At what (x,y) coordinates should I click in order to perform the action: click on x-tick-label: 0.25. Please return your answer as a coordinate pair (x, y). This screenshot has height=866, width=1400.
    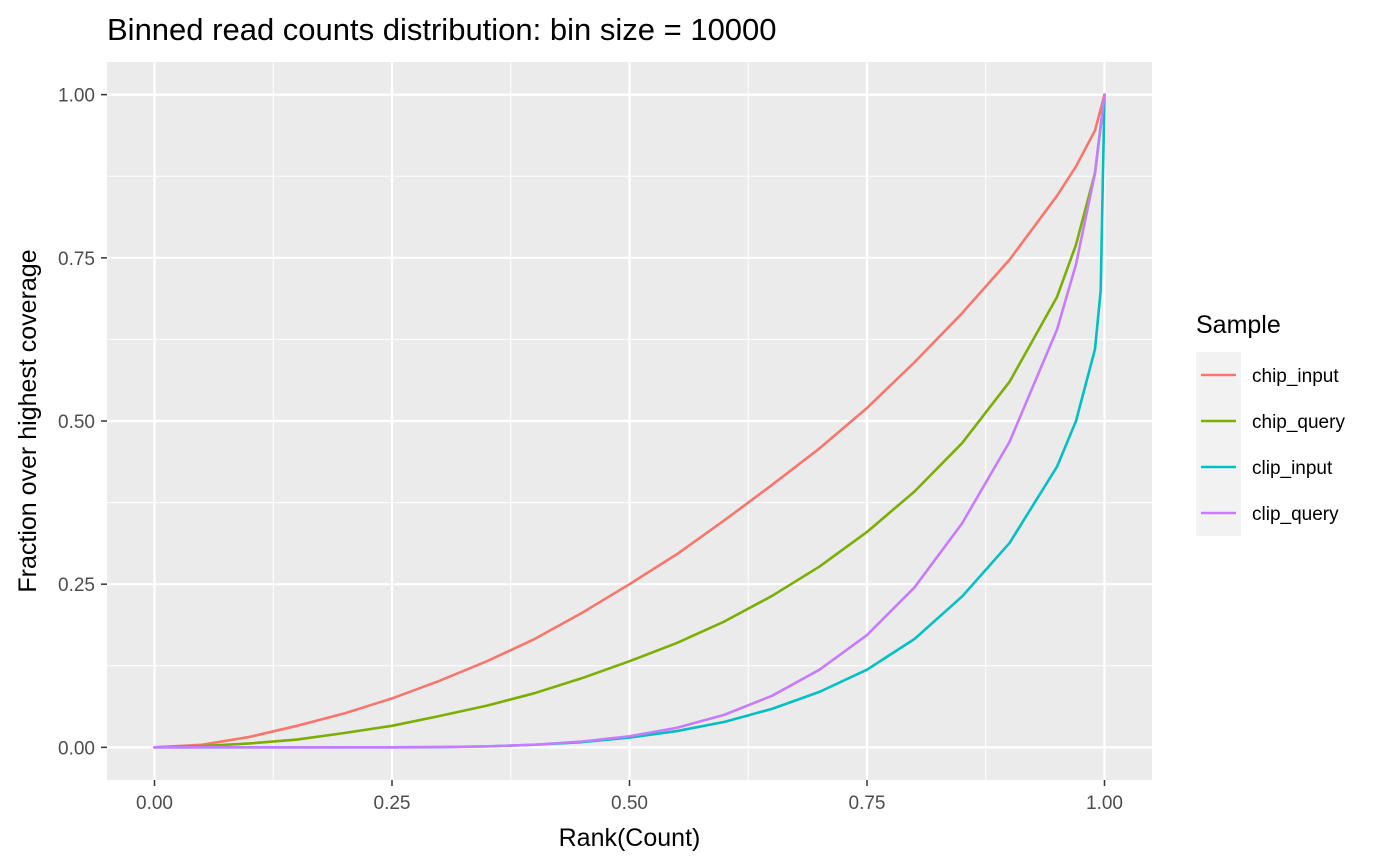
    Looking at the image, I should click on (392, 803).